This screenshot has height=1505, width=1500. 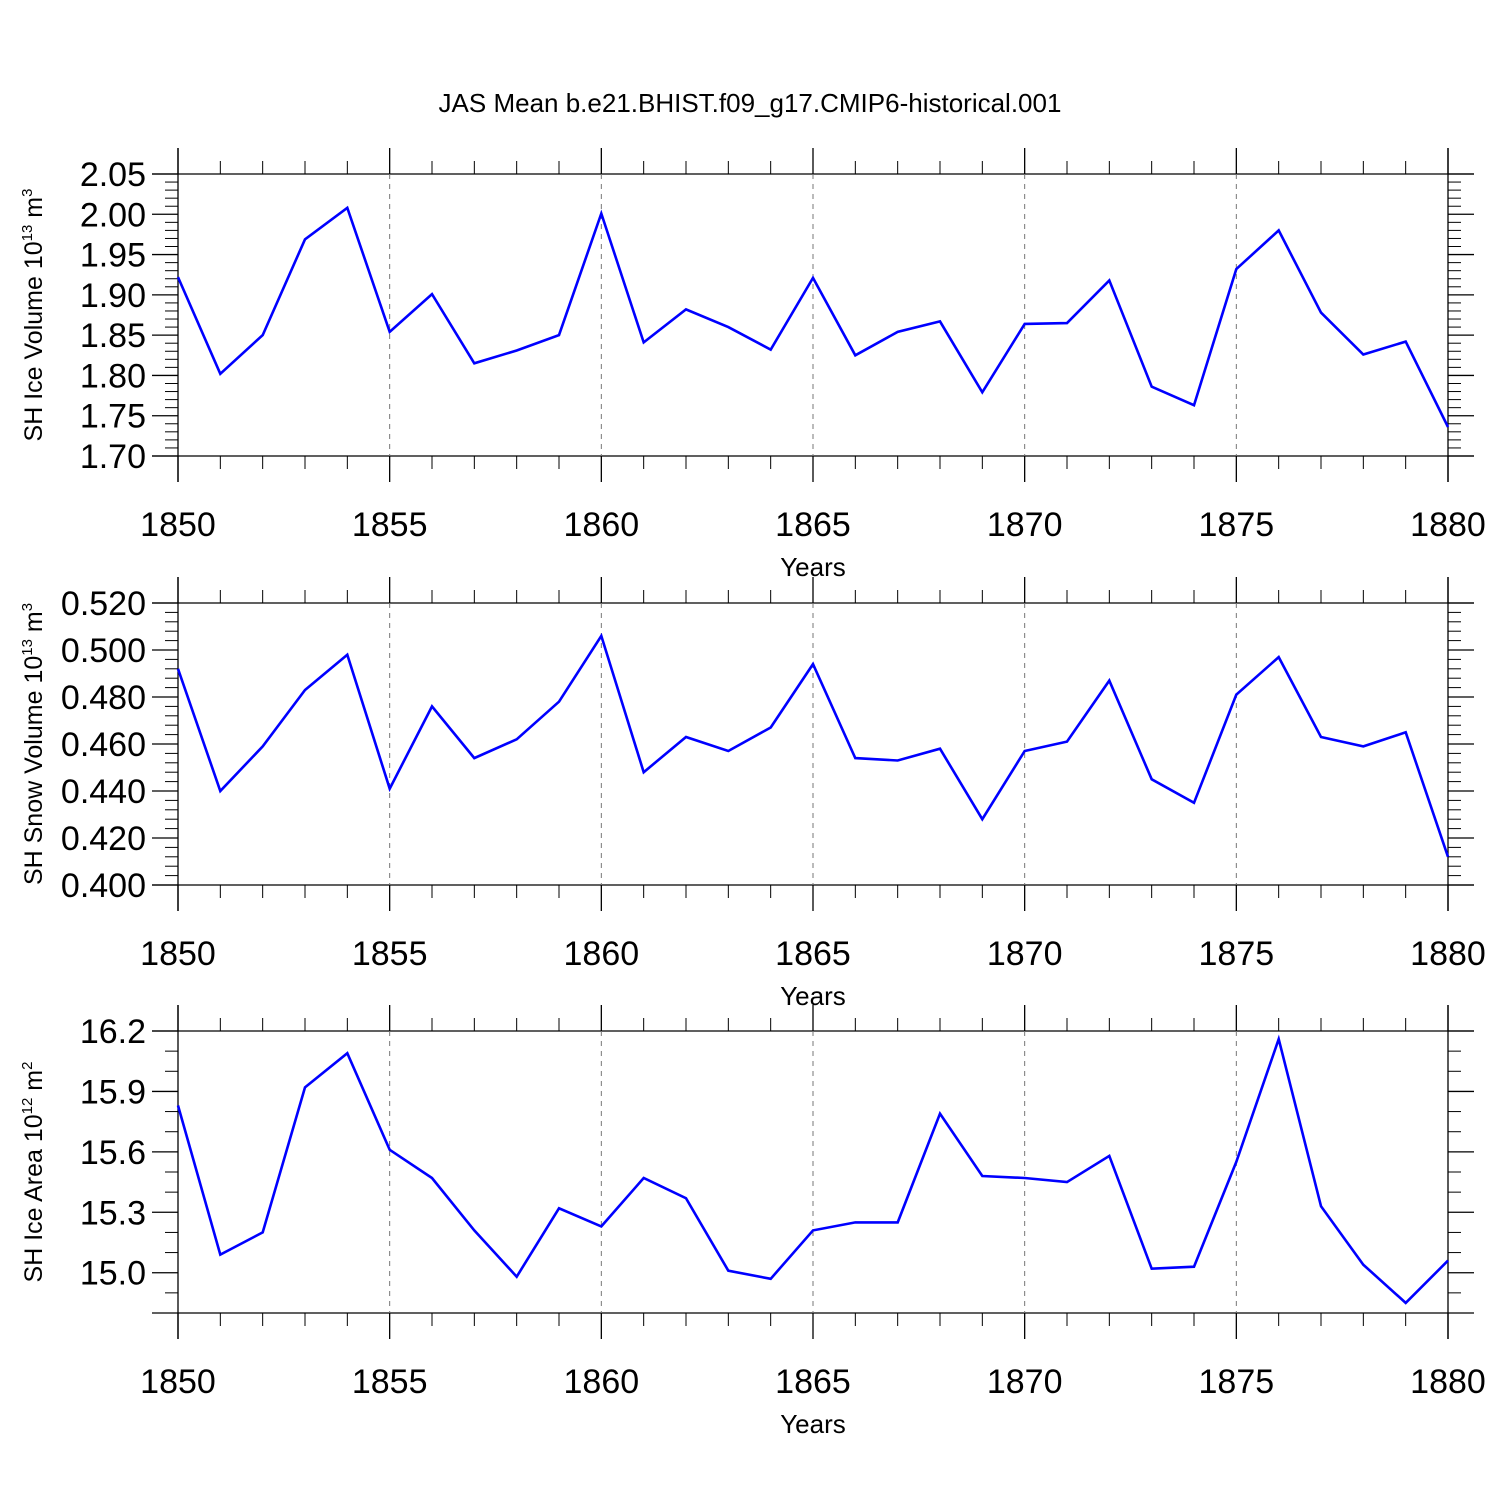 What do you see at coordinates (103, 698) in the screenshot?
I see `y-tick-label: 0.480` at bounding box center [103, 698].